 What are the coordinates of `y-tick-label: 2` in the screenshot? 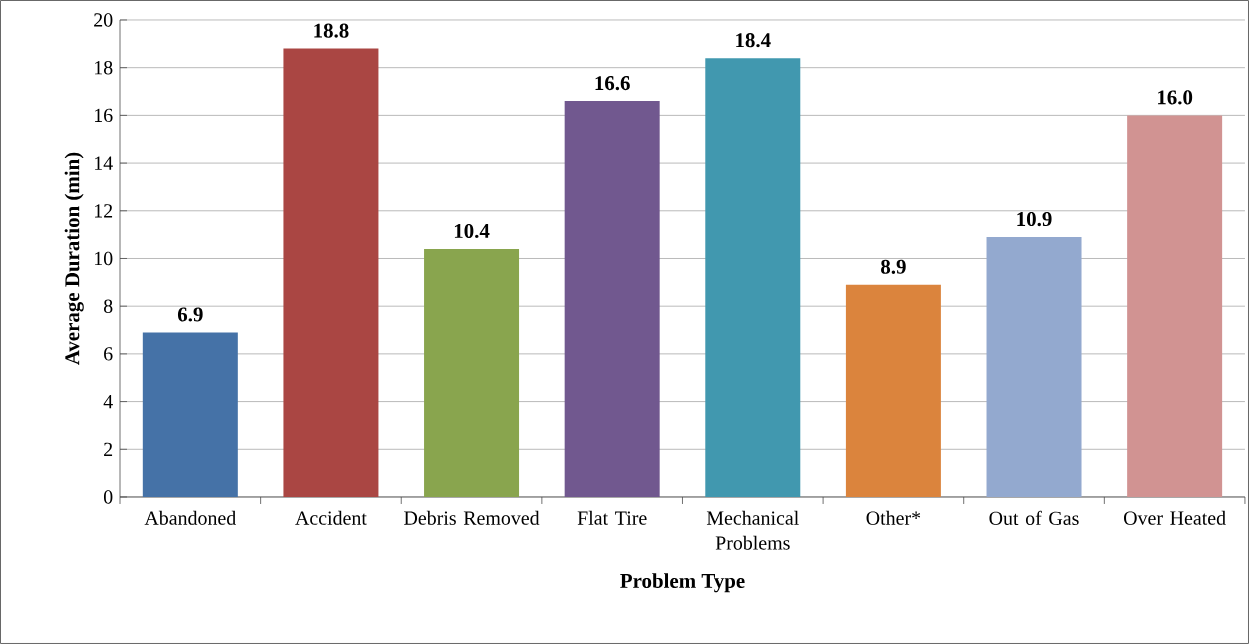 It's located at (108, 449).